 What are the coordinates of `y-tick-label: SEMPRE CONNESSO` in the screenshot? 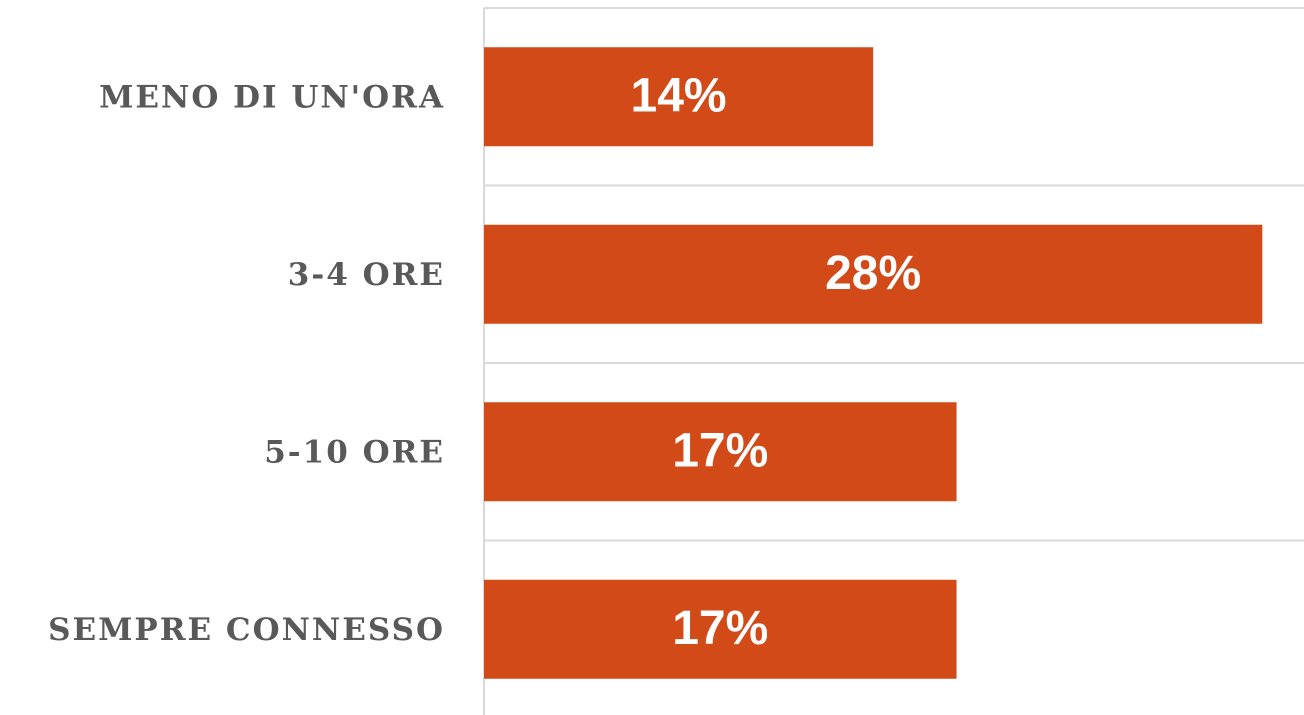 It's located at (246, 630).